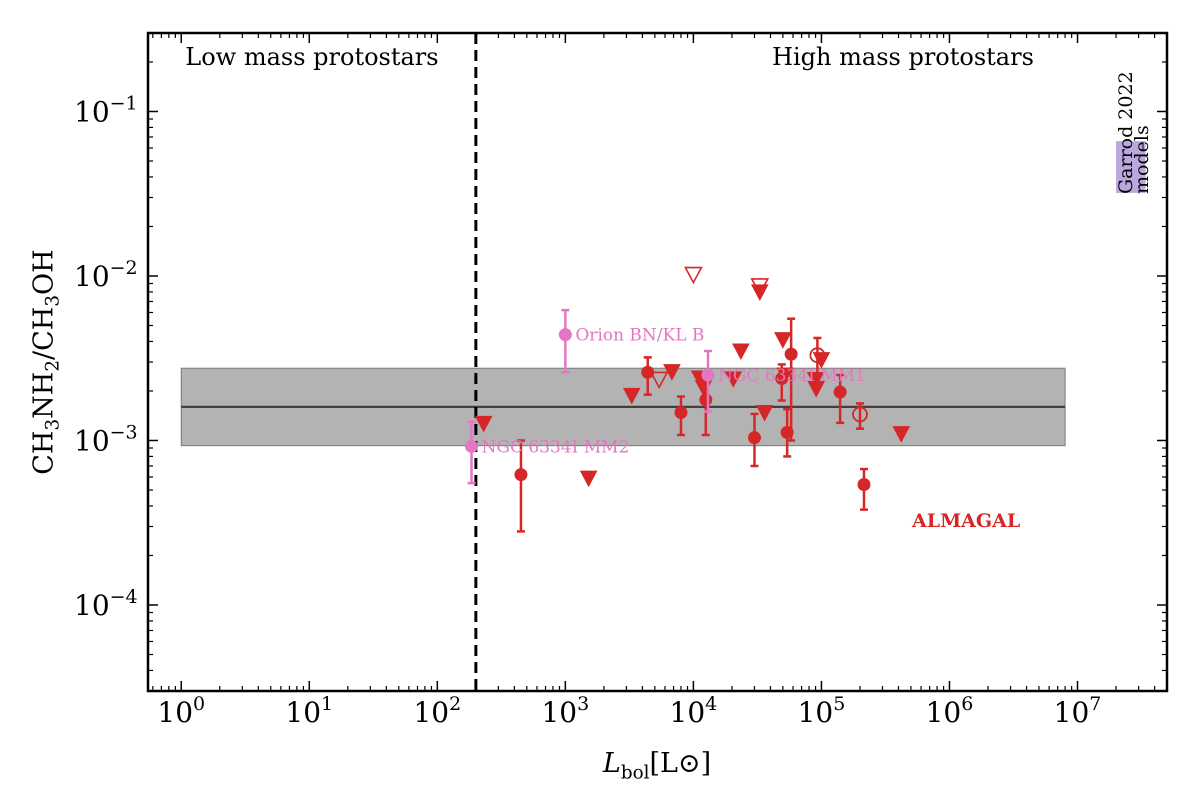 This screenshot has width=1200, height=805. Describe the element at coordinates (106, 604) in the screenshot. I see `y-tick-label: 10⁻⁴` at that location.